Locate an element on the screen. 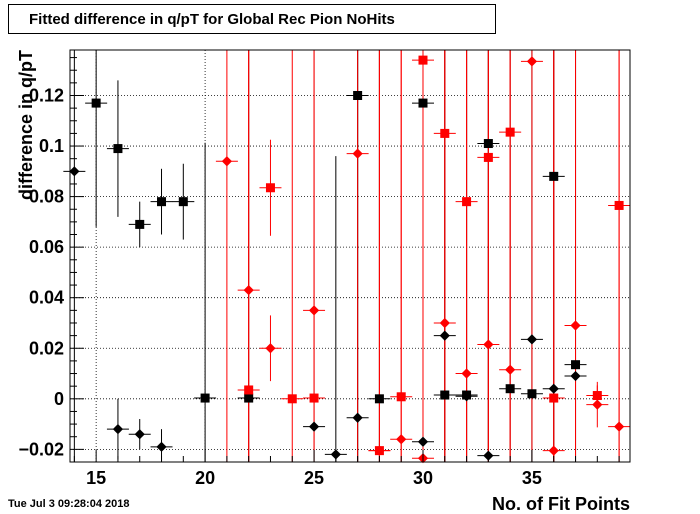 Image resolution: width=700 pixels, height=514 pixels. y-tick-label: 0.1 is located at coordinates (51, 146).